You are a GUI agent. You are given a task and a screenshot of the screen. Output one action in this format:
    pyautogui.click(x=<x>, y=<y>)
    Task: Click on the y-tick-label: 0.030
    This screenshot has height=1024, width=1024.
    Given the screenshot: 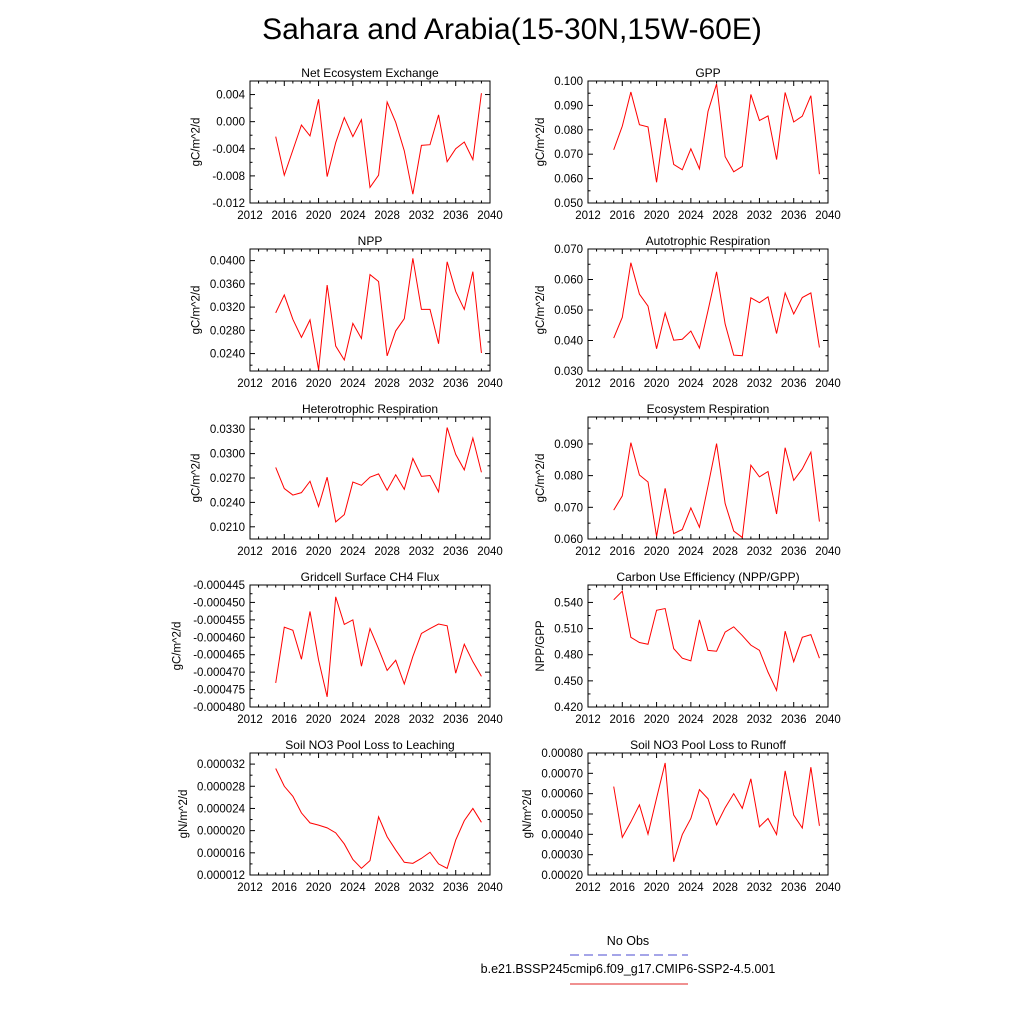 What is the action you would take?
    pyautogui.click(x=568, y=372)
    